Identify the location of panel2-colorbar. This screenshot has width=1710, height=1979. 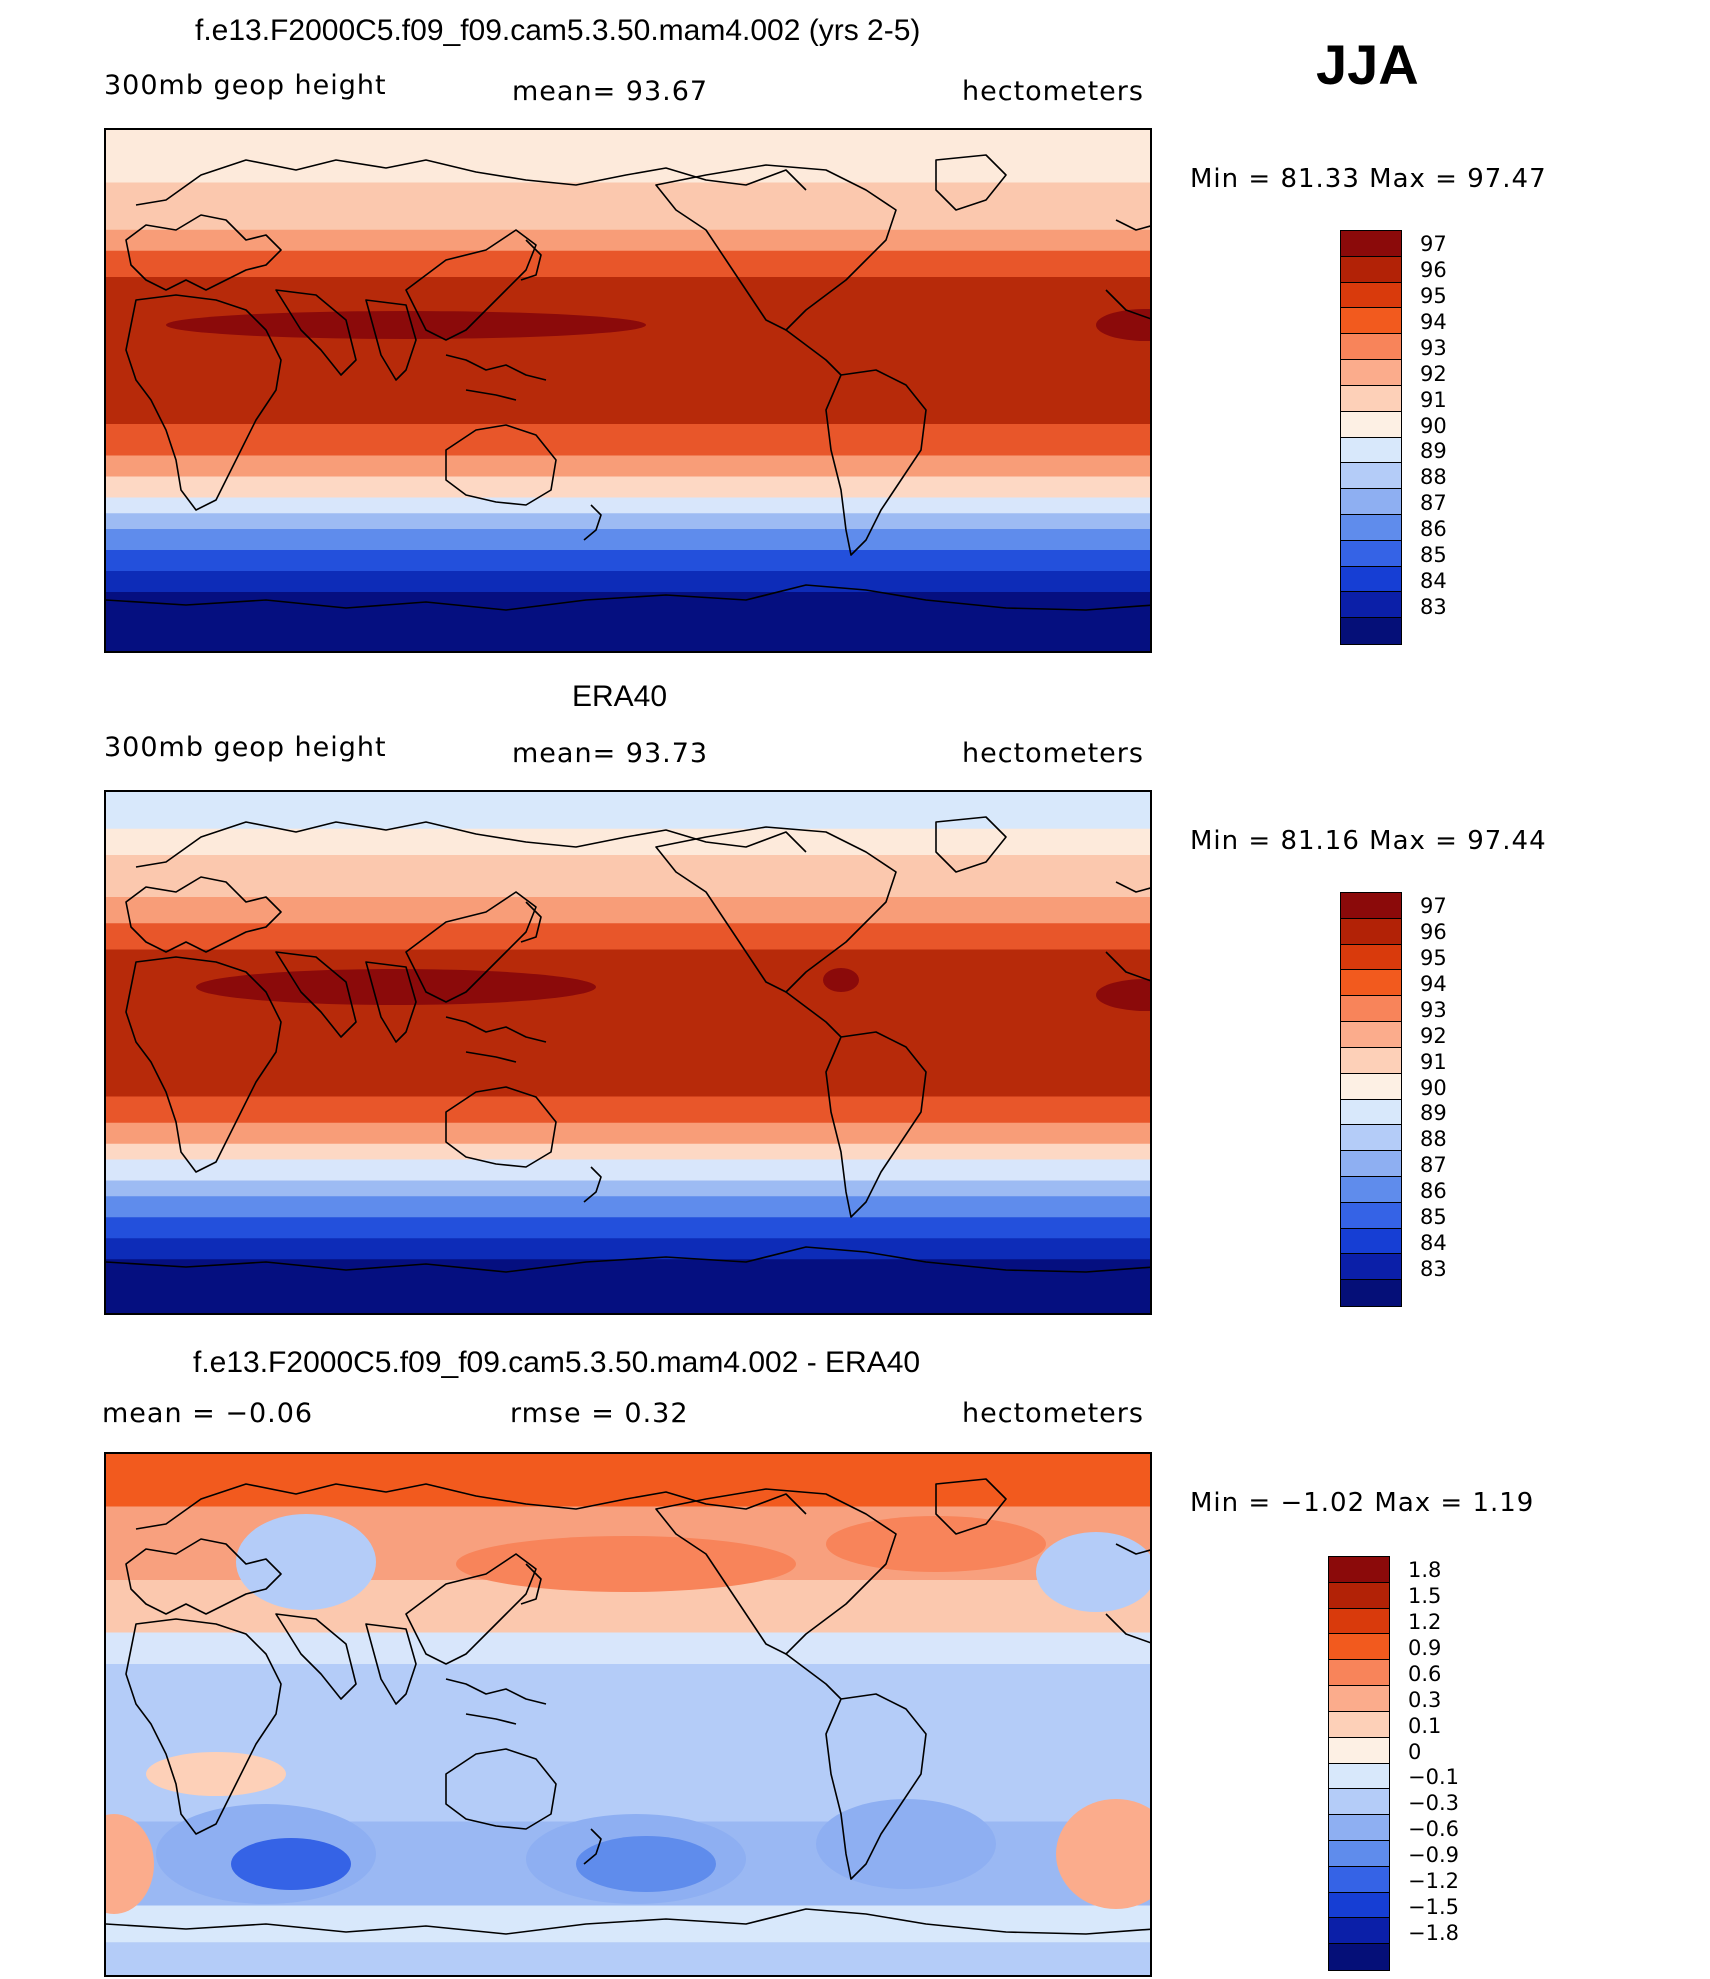
(1371, 1099).